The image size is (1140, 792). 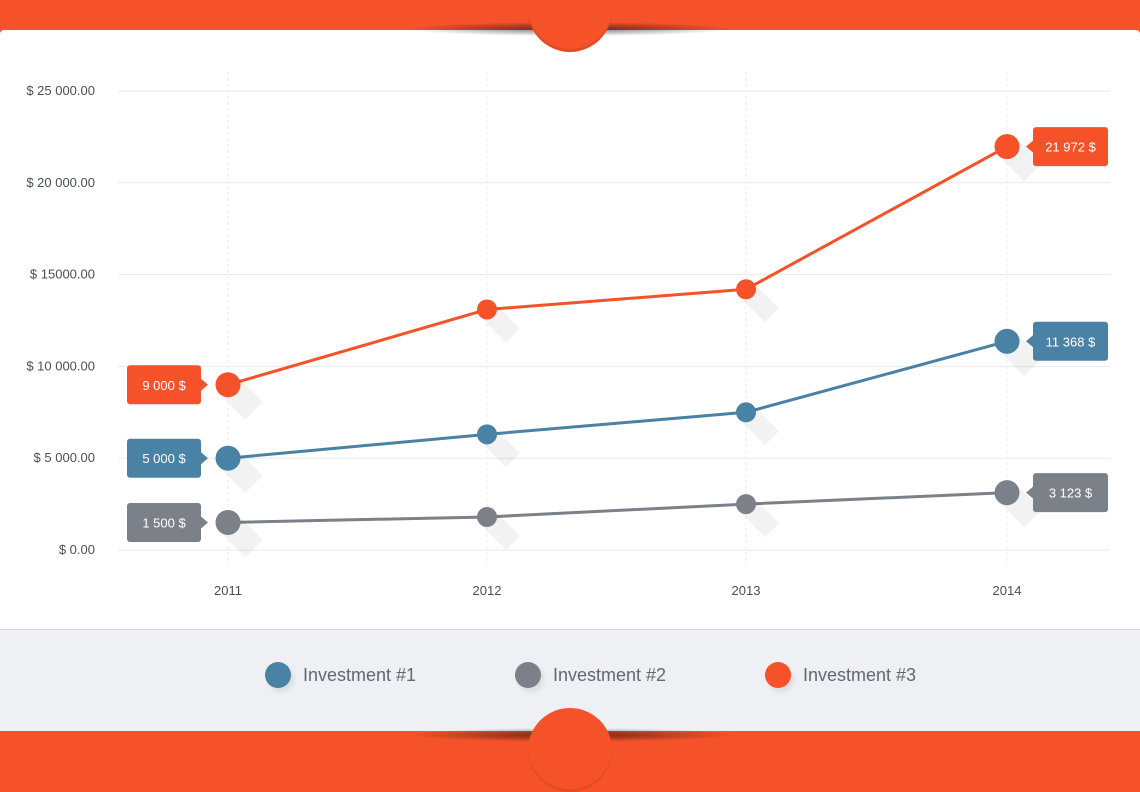 I want to click on legend-item-investment-2: Investment #2, so click(x=590, y=675).